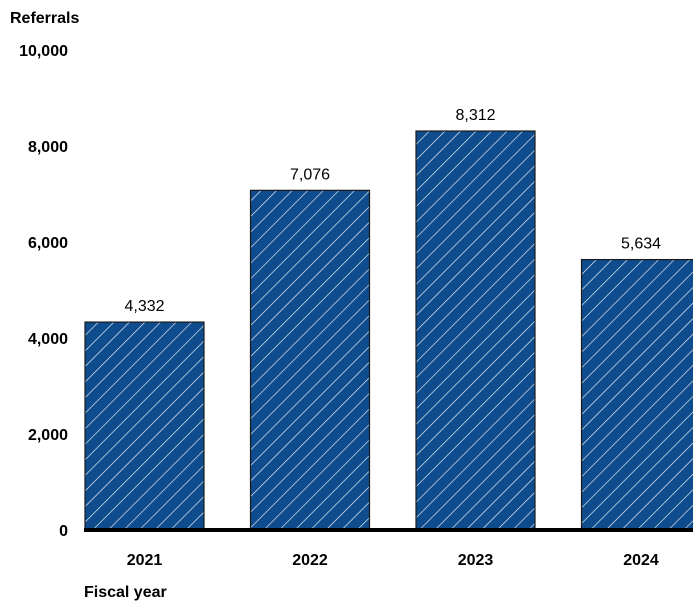  What do you see at coordinates (43, 291) in the screenshot?
I see `y-axis-ticks: 0 2,000 4,000 6,000 8,000 10,000` at bounding box center [43, 291].